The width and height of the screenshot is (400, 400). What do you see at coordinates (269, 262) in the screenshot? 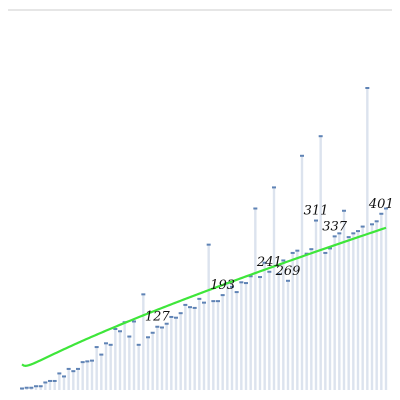
I see `data-label-241: 241` at bounding box center [269, 262].